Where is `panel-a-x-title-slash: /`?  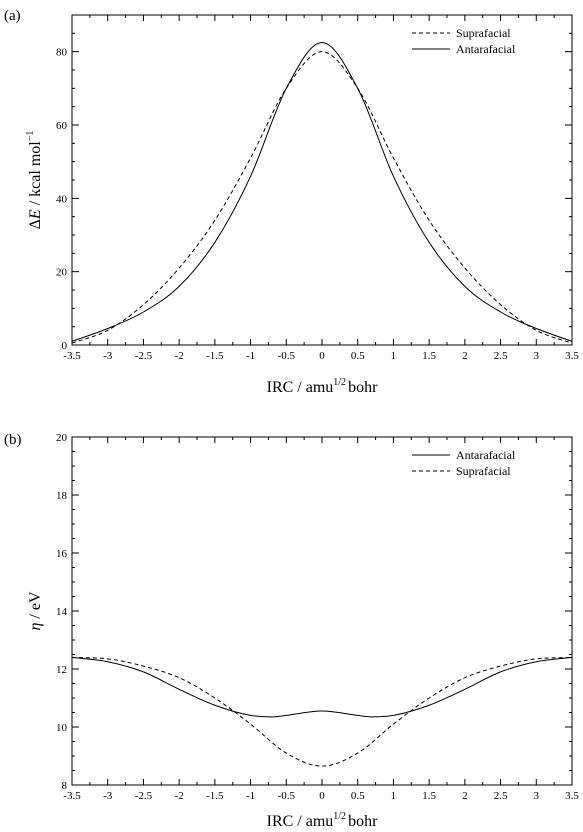
panel-a-x-title-slash: / is located at coordinates (299, 387).